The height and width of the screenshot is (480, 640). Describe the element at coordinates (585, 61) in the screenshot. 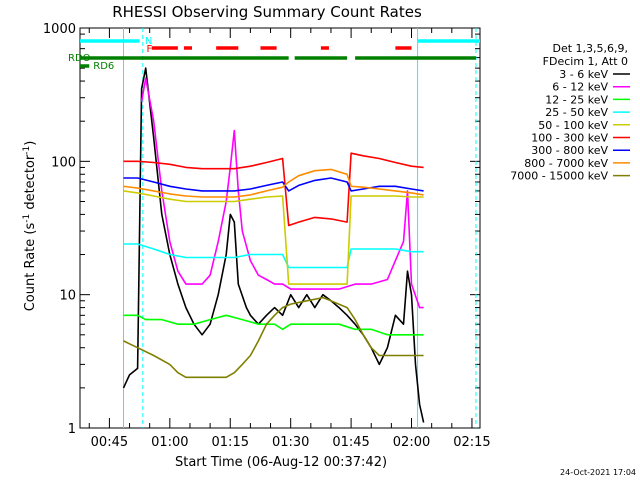

I see `legend-header-2: FDecim 1, Att 0` at that location.